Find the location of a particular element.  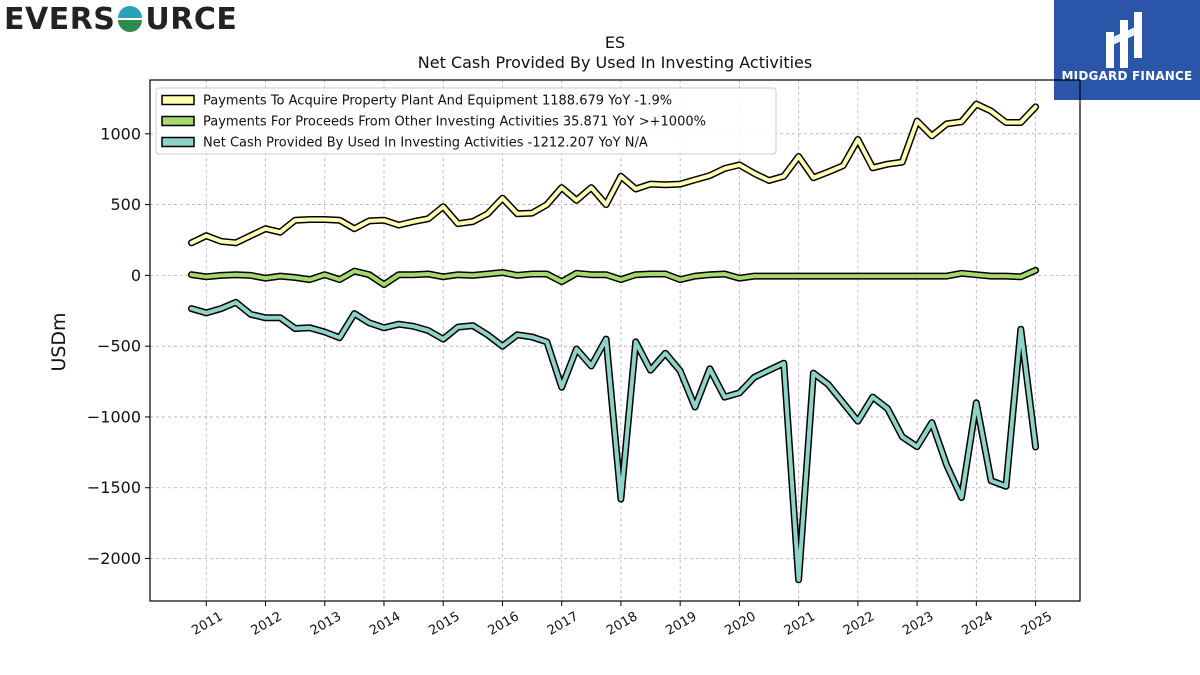

y-tick-label: −1500 is located at coordinates (114, 487).